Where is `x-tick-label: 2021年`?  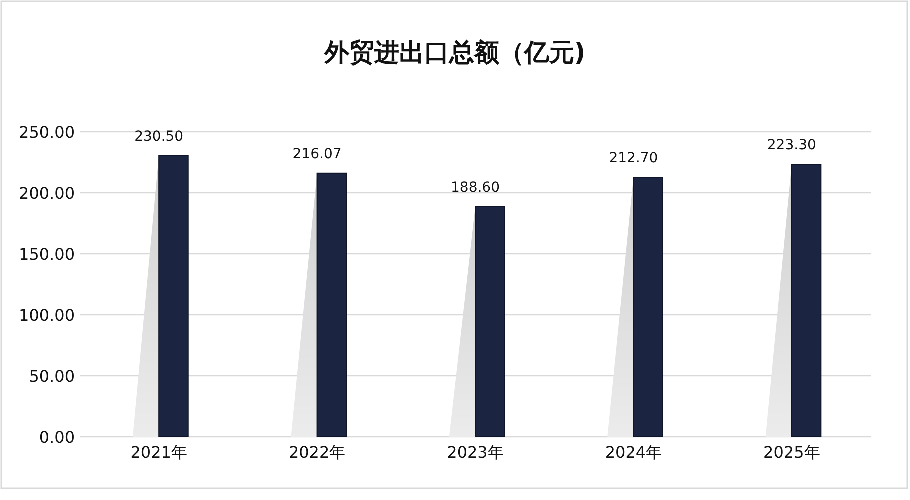
x-tick-label: 2021年 is located at coordinates (159, 452).